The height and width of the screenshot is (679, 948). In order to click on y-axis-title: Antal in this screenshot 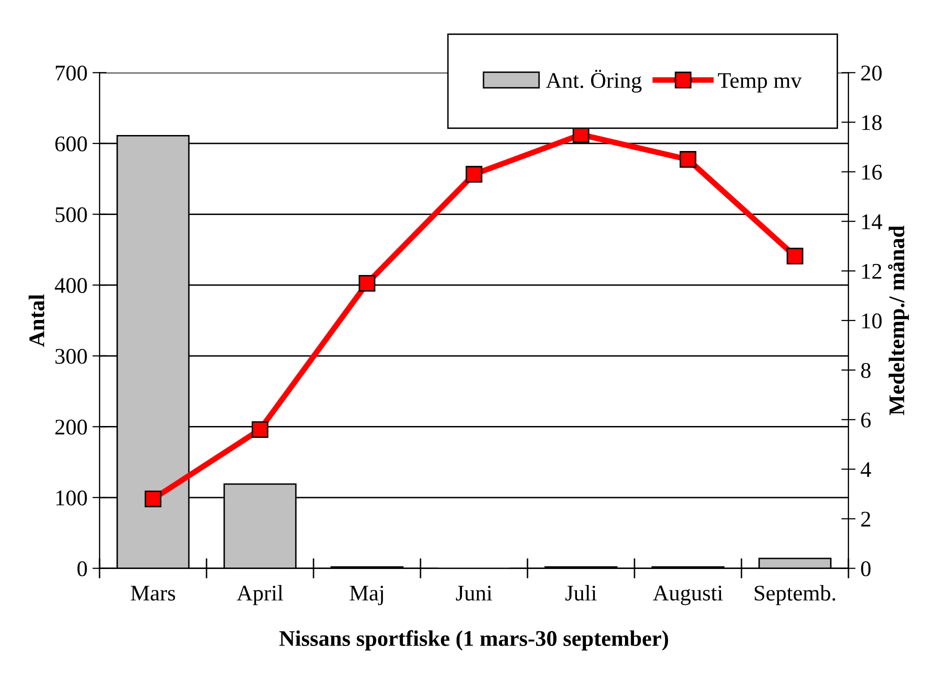, I will do `click(36, 320)`.